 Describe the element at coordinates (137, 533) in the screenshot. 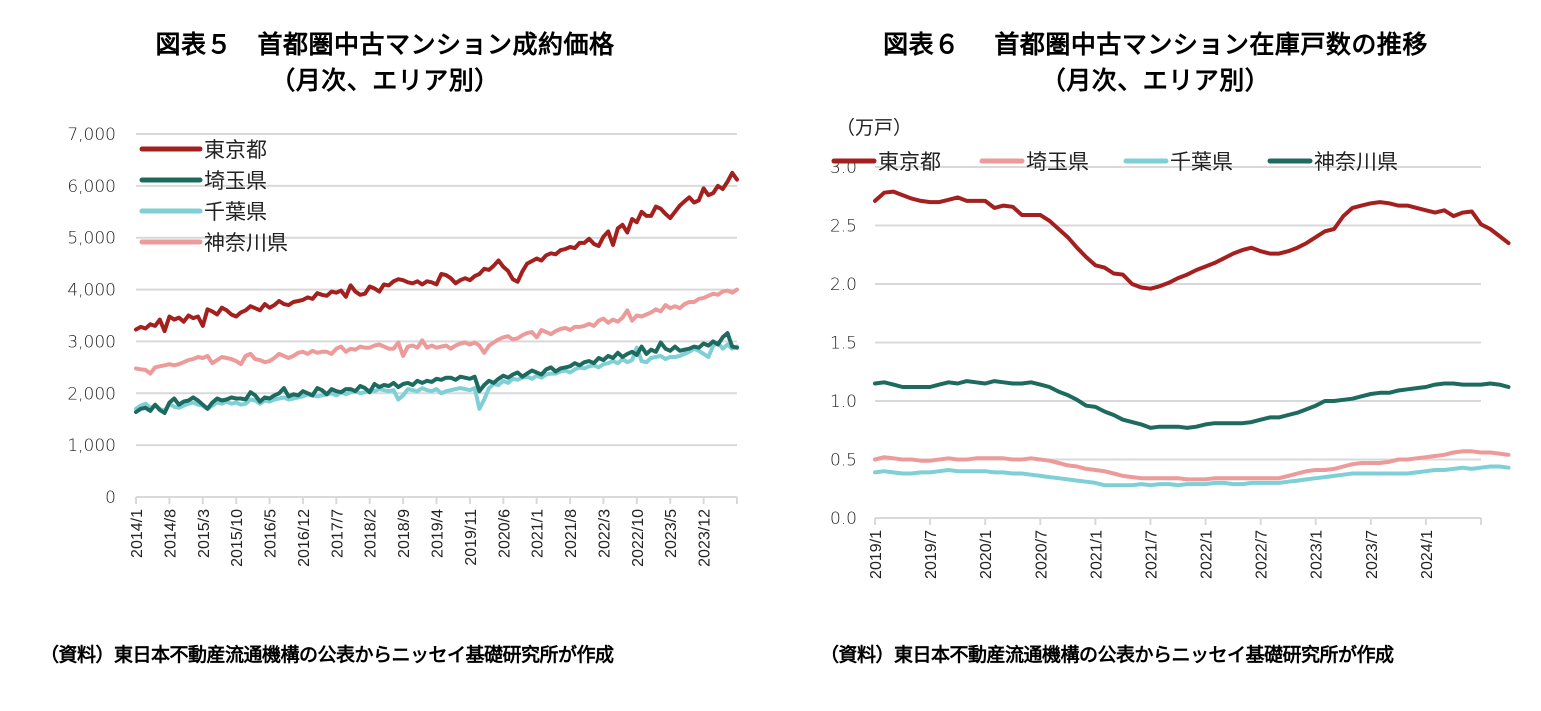

I see `x-tick-label: 2014/1` at that location.